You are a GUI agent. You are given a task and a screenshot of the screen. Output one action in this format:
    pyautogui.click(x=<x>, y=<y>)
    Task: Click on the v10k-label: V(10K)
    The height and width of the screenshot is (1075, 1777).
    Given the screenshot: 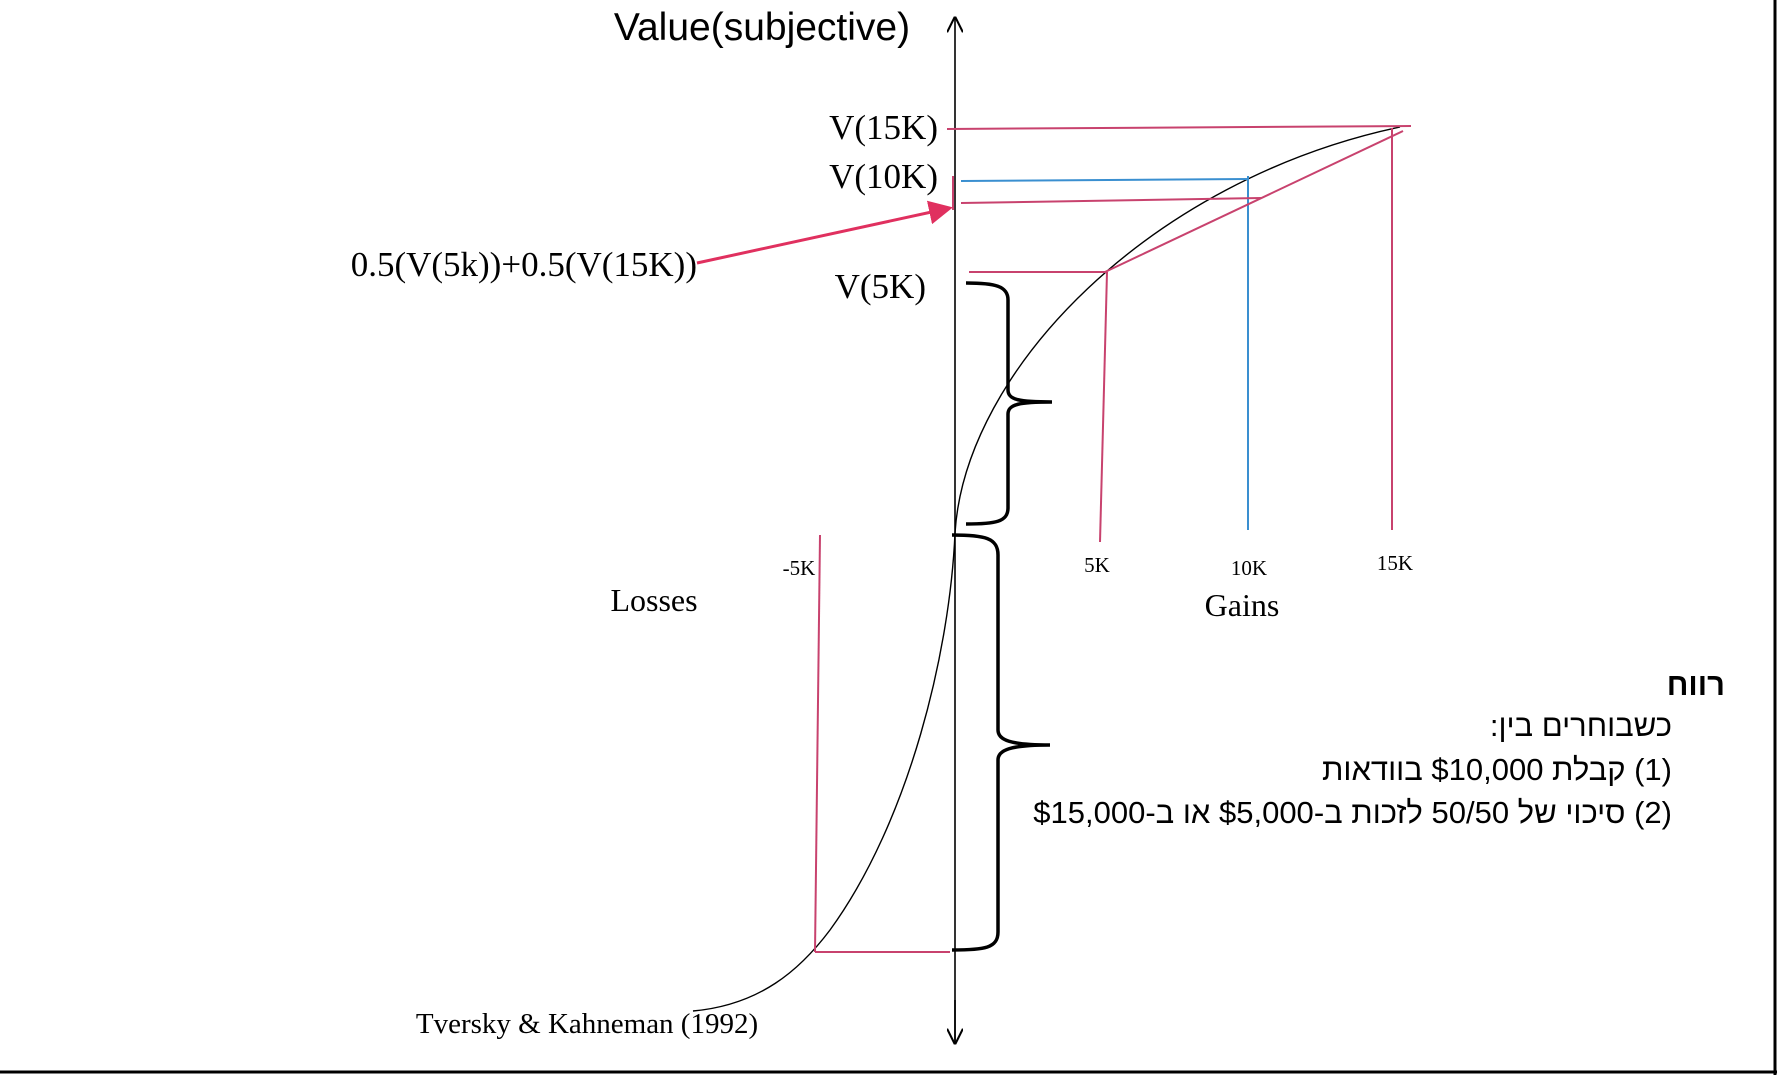 What is the action you would take?
    pyautogui.click(x=883, y=176)
    